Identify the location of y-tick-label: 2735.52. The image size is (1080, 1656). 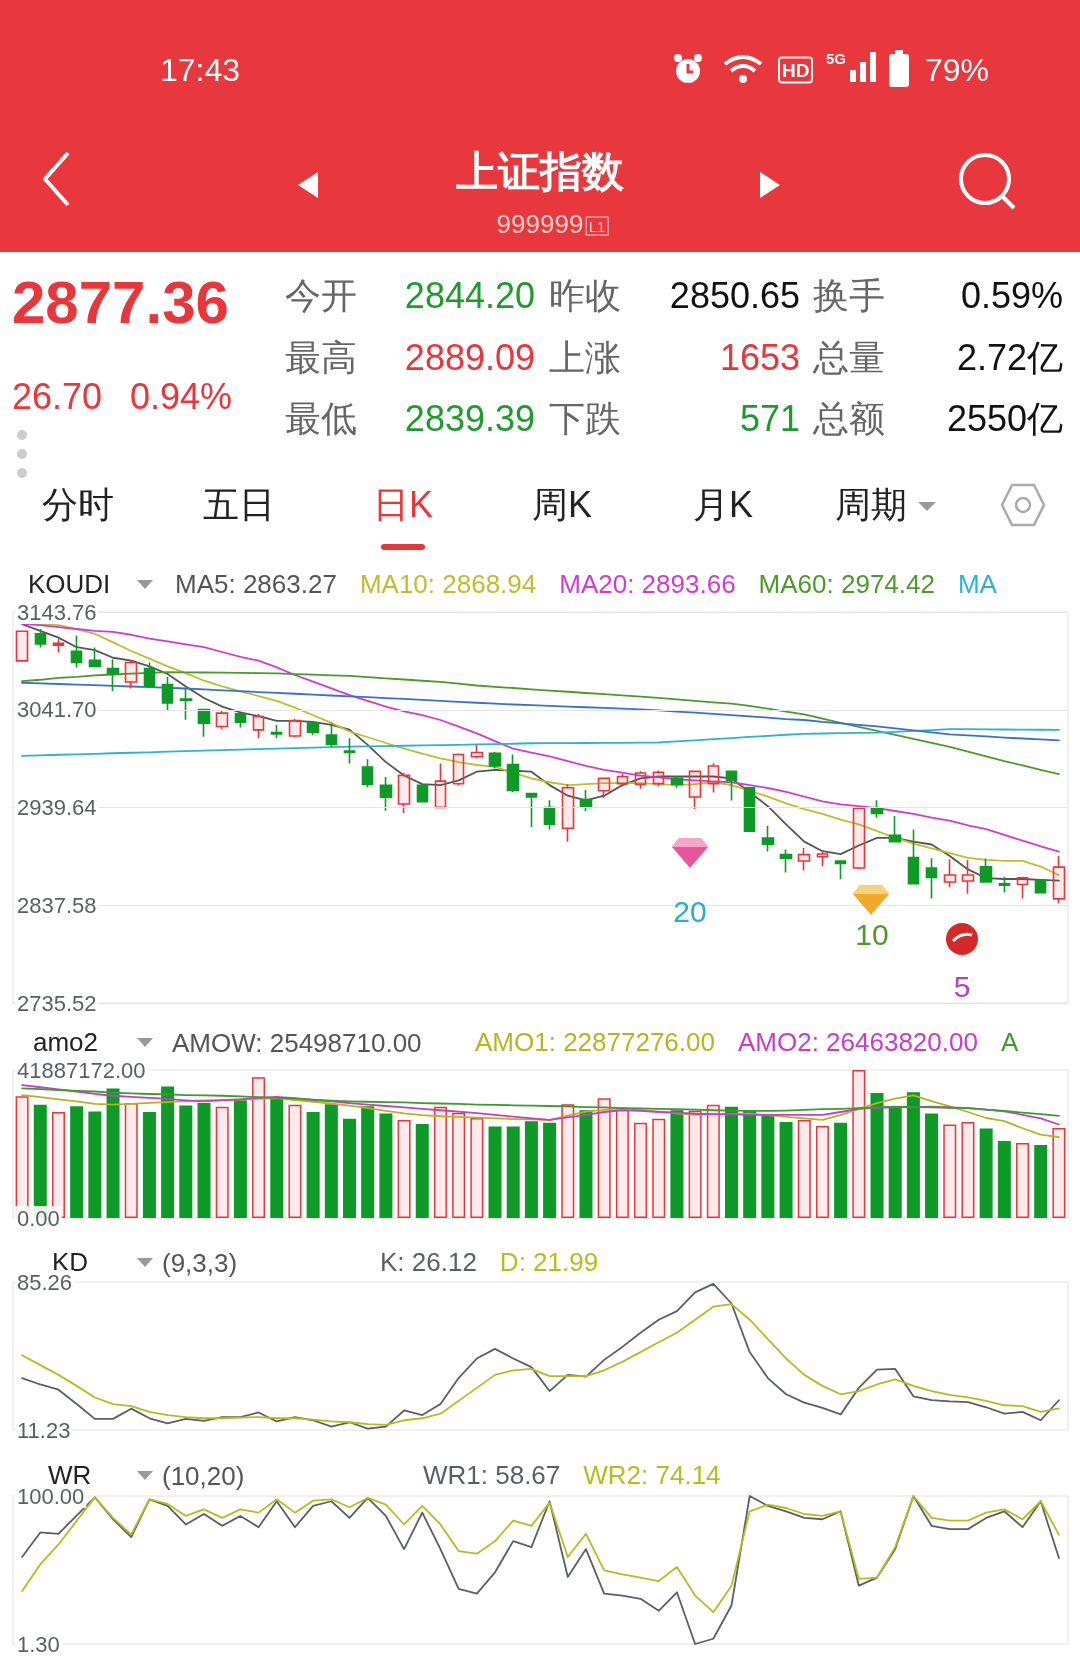
(57, 1003).